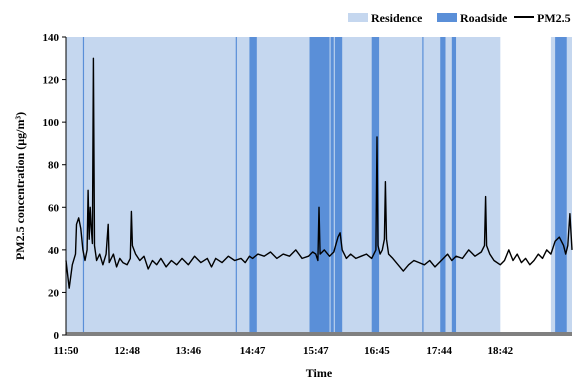 Image resolution: width=583 pixels, height=381 pixels. Describe the element at coordinates (500, 351) in the screenshot. I see `x-tick-label: 18:42` at that location.